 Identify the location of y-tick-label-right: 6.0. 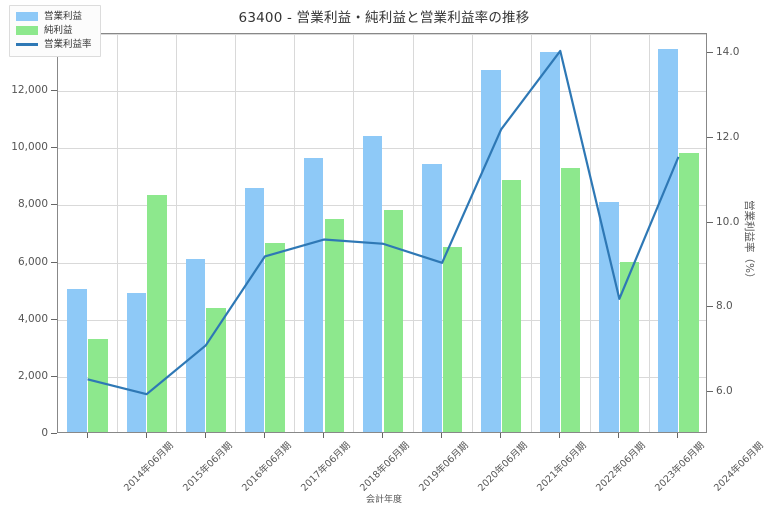
(724, 391).